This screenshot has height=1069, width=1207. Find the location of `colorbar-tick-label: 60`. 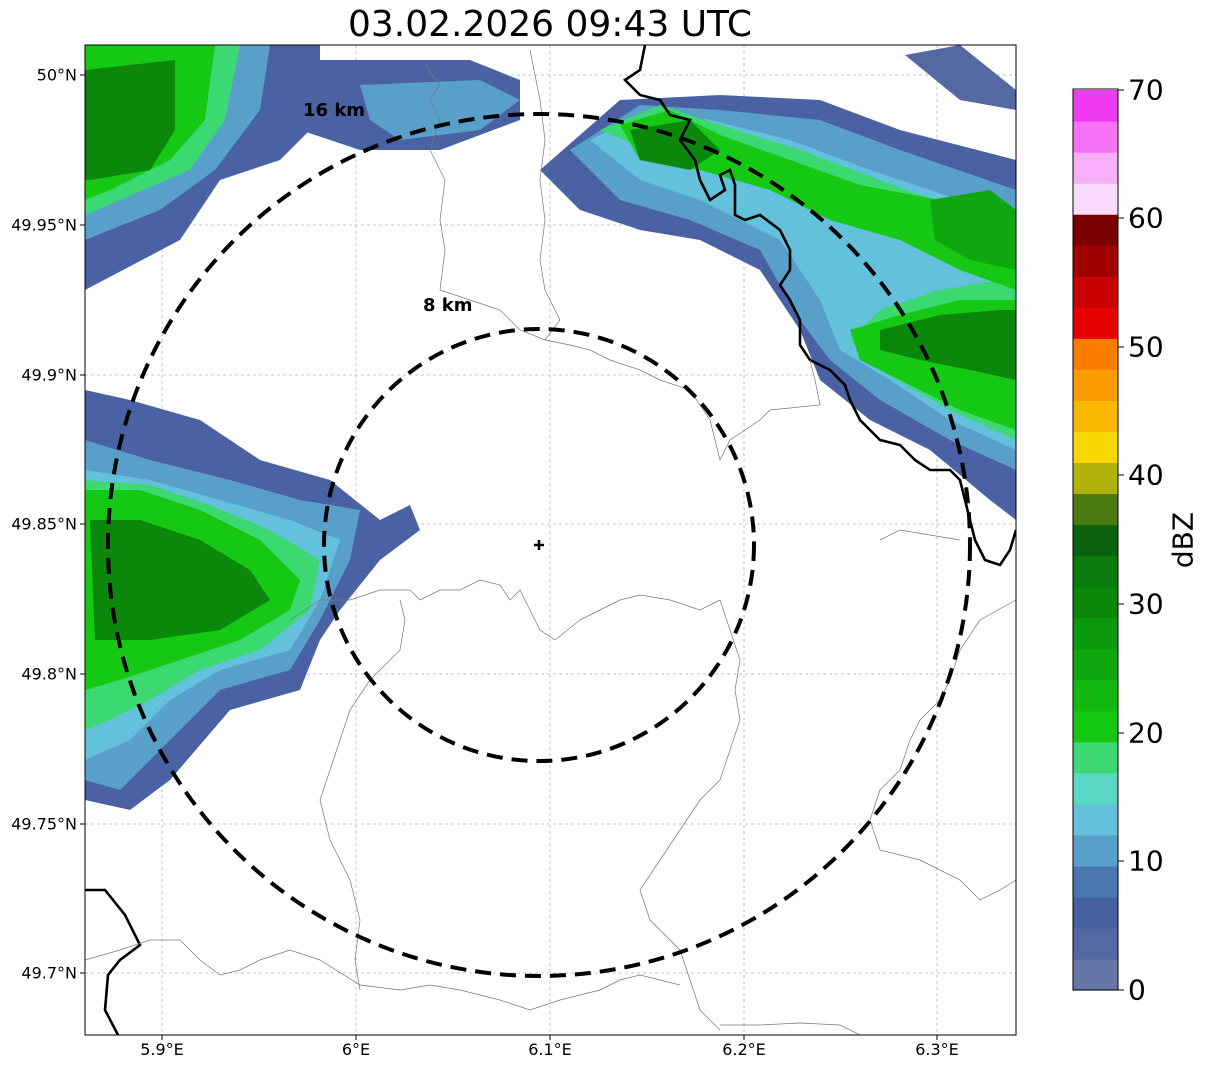

colorbar-tick-label: 60 is located at coordinates (1146, 218).